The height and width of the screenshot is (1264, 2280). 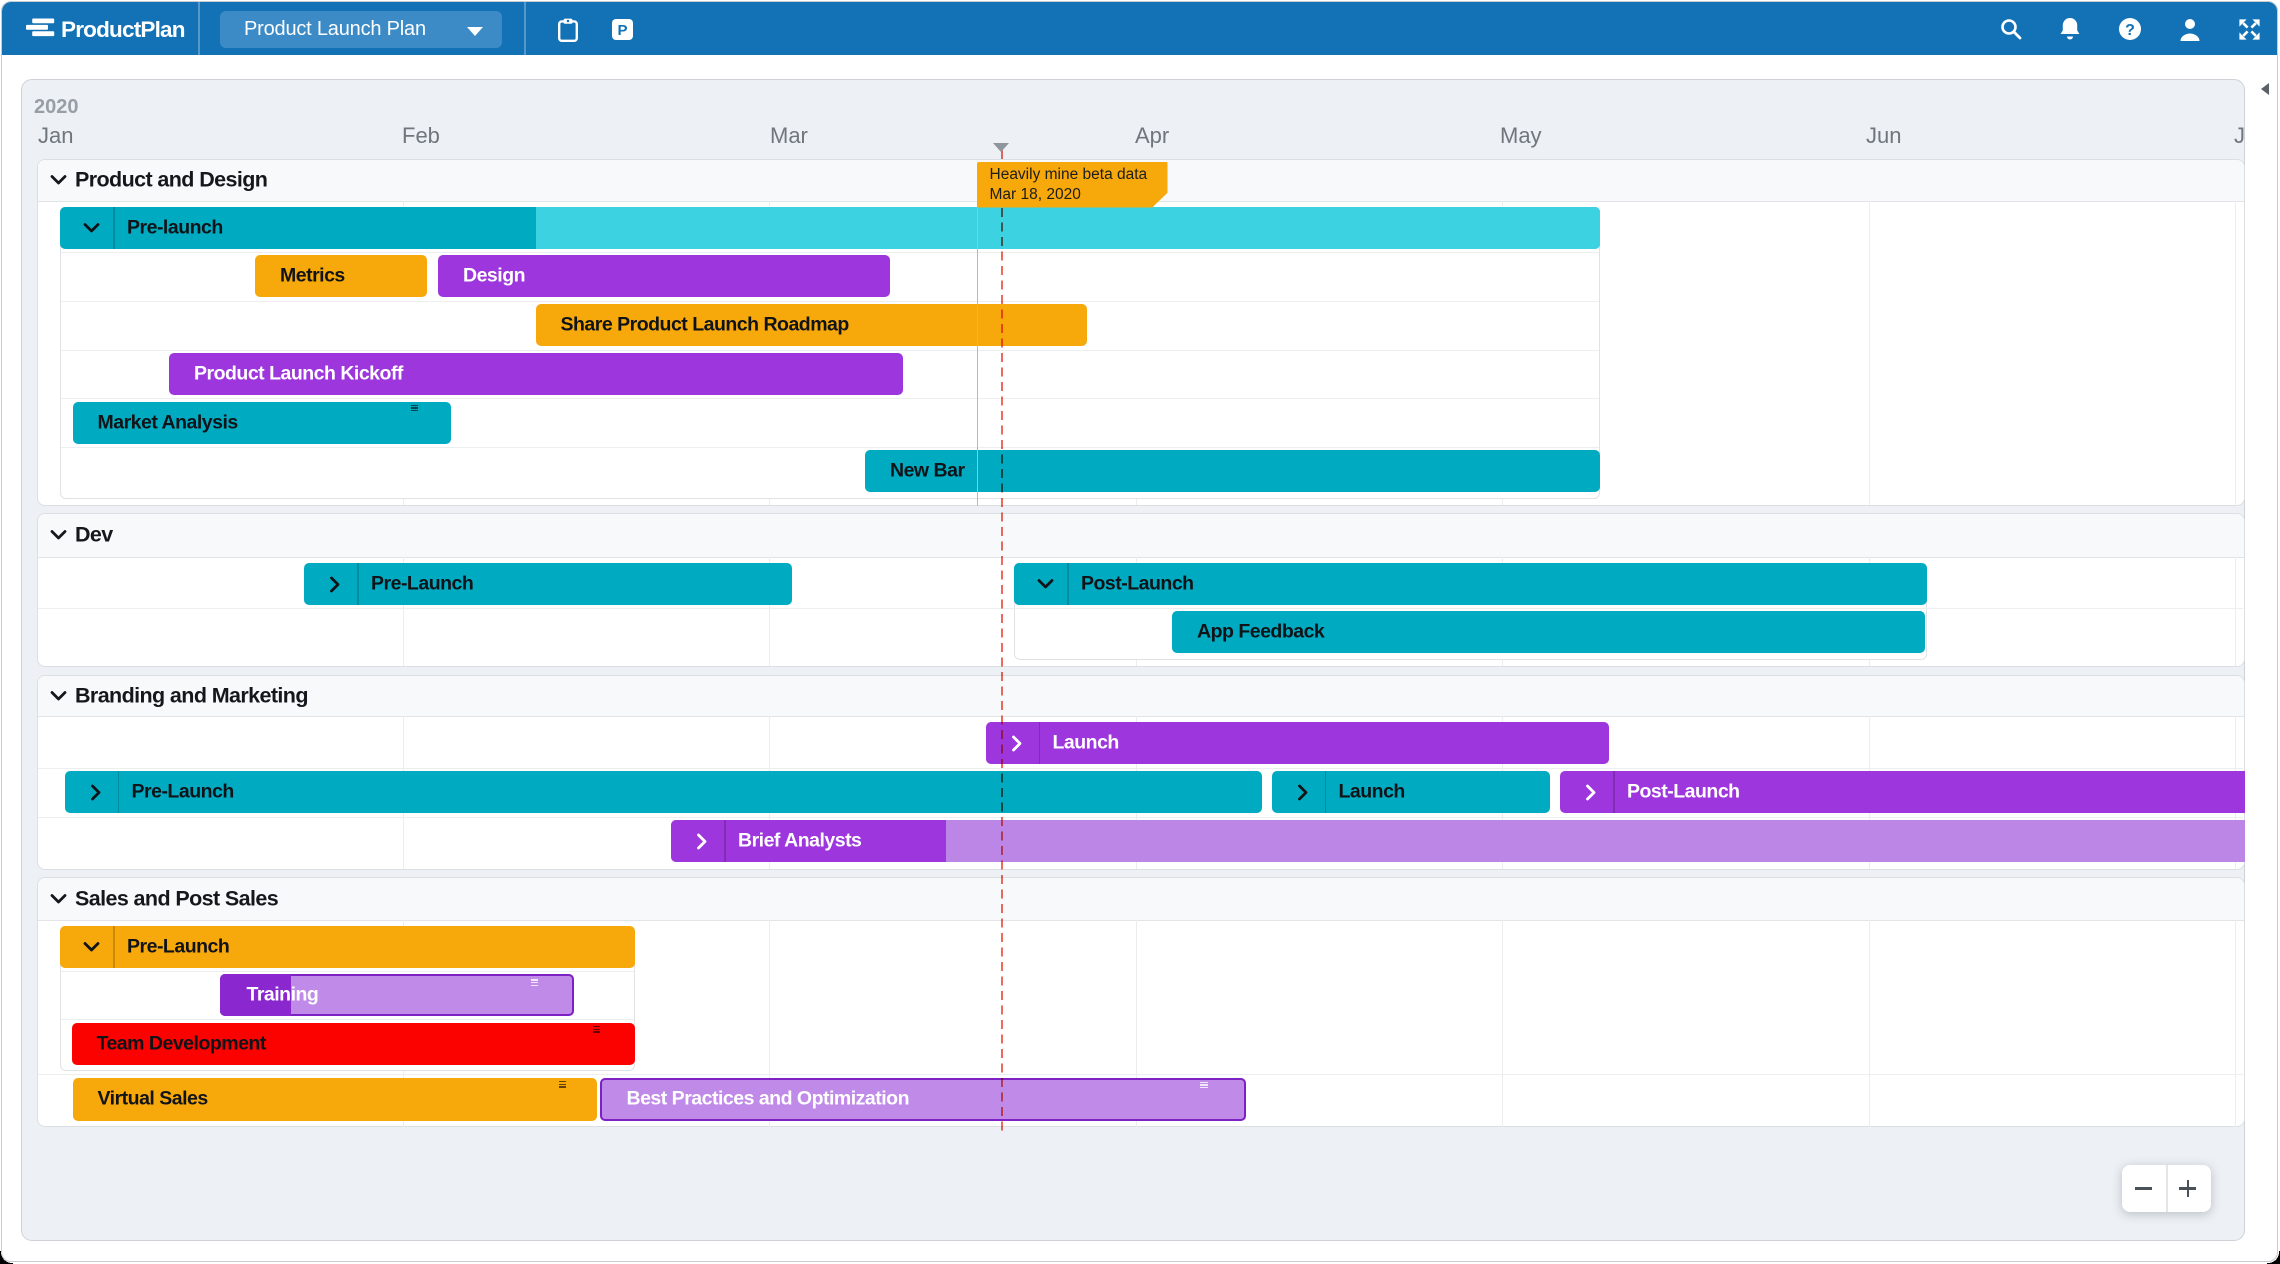 I want to click on svg-text: P, so click(x=622, y=30).